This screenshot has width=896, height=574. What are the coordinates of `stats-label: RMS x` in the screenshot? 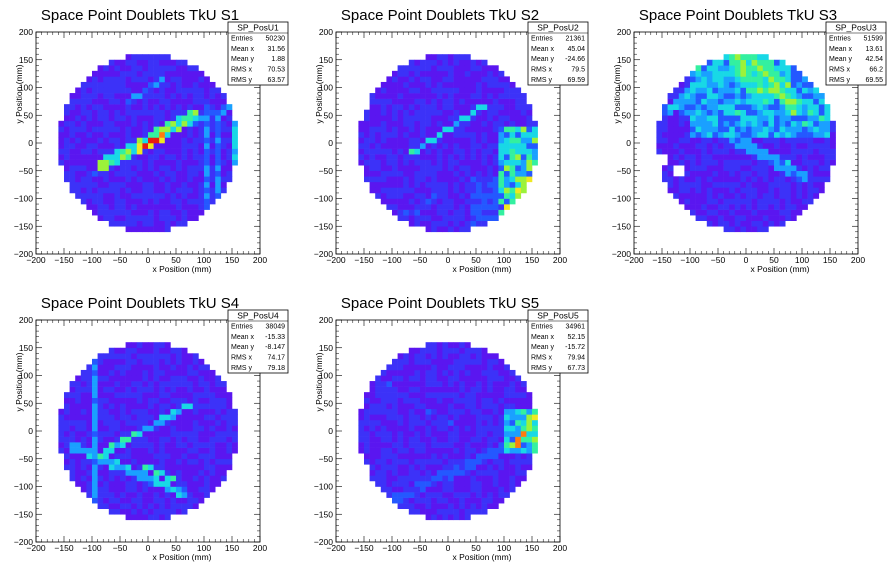 It's located at (840, 70).